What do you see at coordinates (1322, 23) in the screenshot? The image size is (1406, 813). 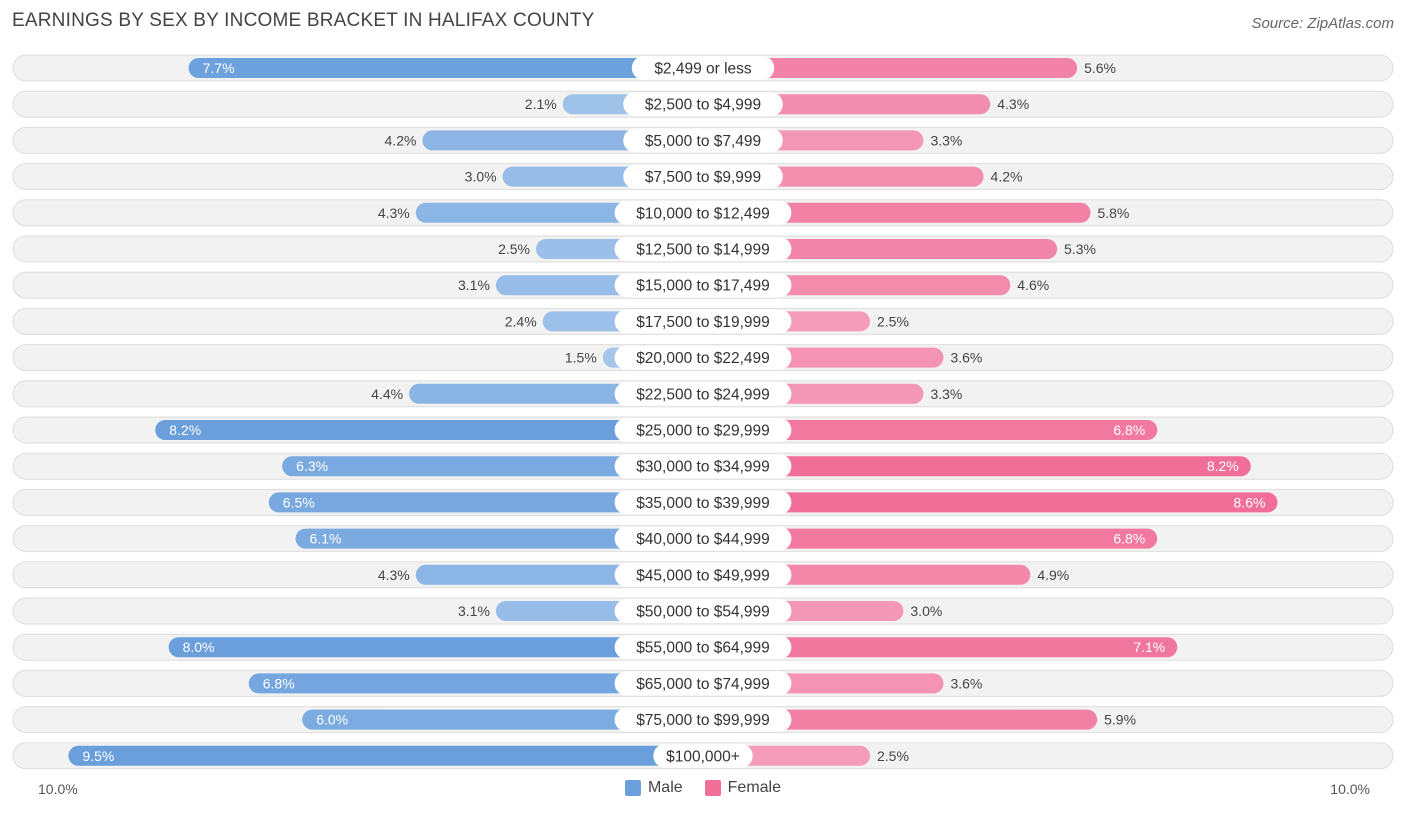 I see `source-label: Source: ZipAtlas.com` at bounding box center [1322, 23].